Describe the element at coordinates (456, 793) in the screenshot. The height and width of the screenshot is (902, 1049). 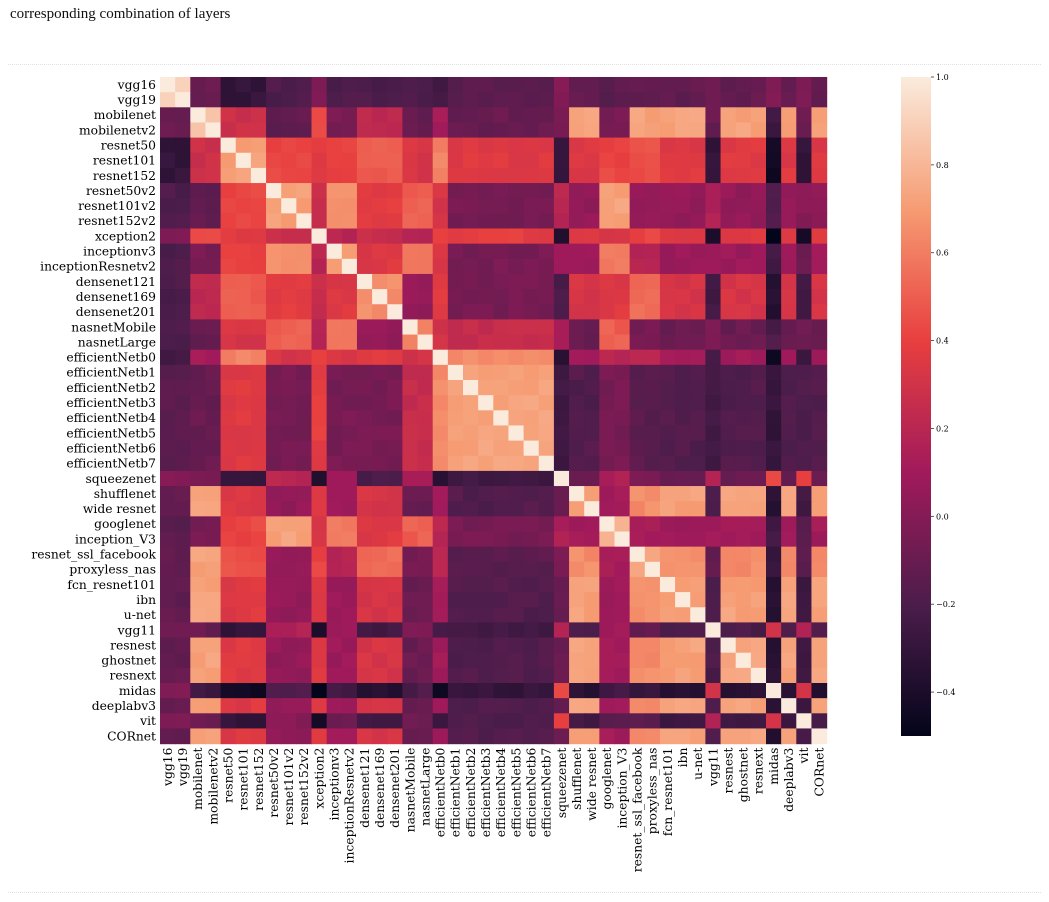
I see `x-tick-label: efficientNetb1` at that location.